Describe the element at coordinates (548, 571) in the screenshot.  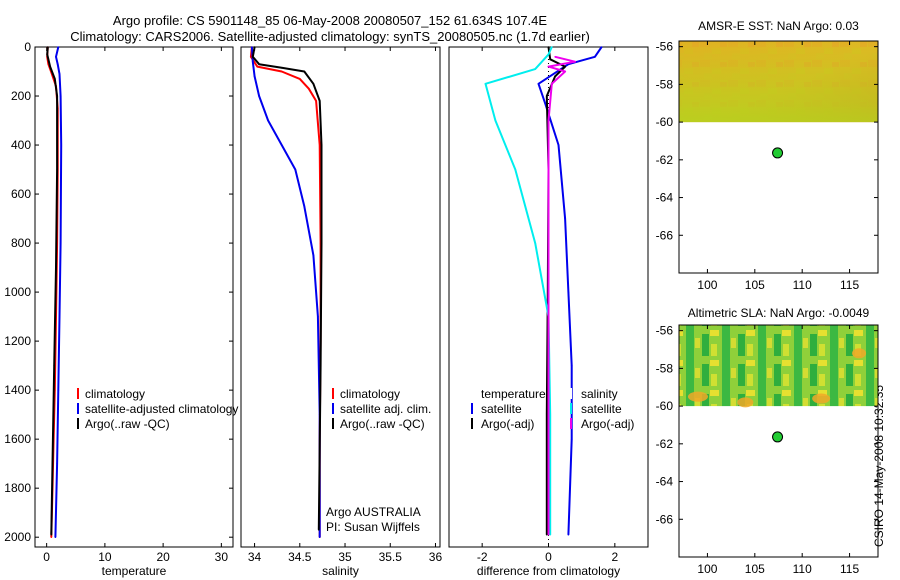
I see `difference-profile-xlabel: difference from climatology` at that location.